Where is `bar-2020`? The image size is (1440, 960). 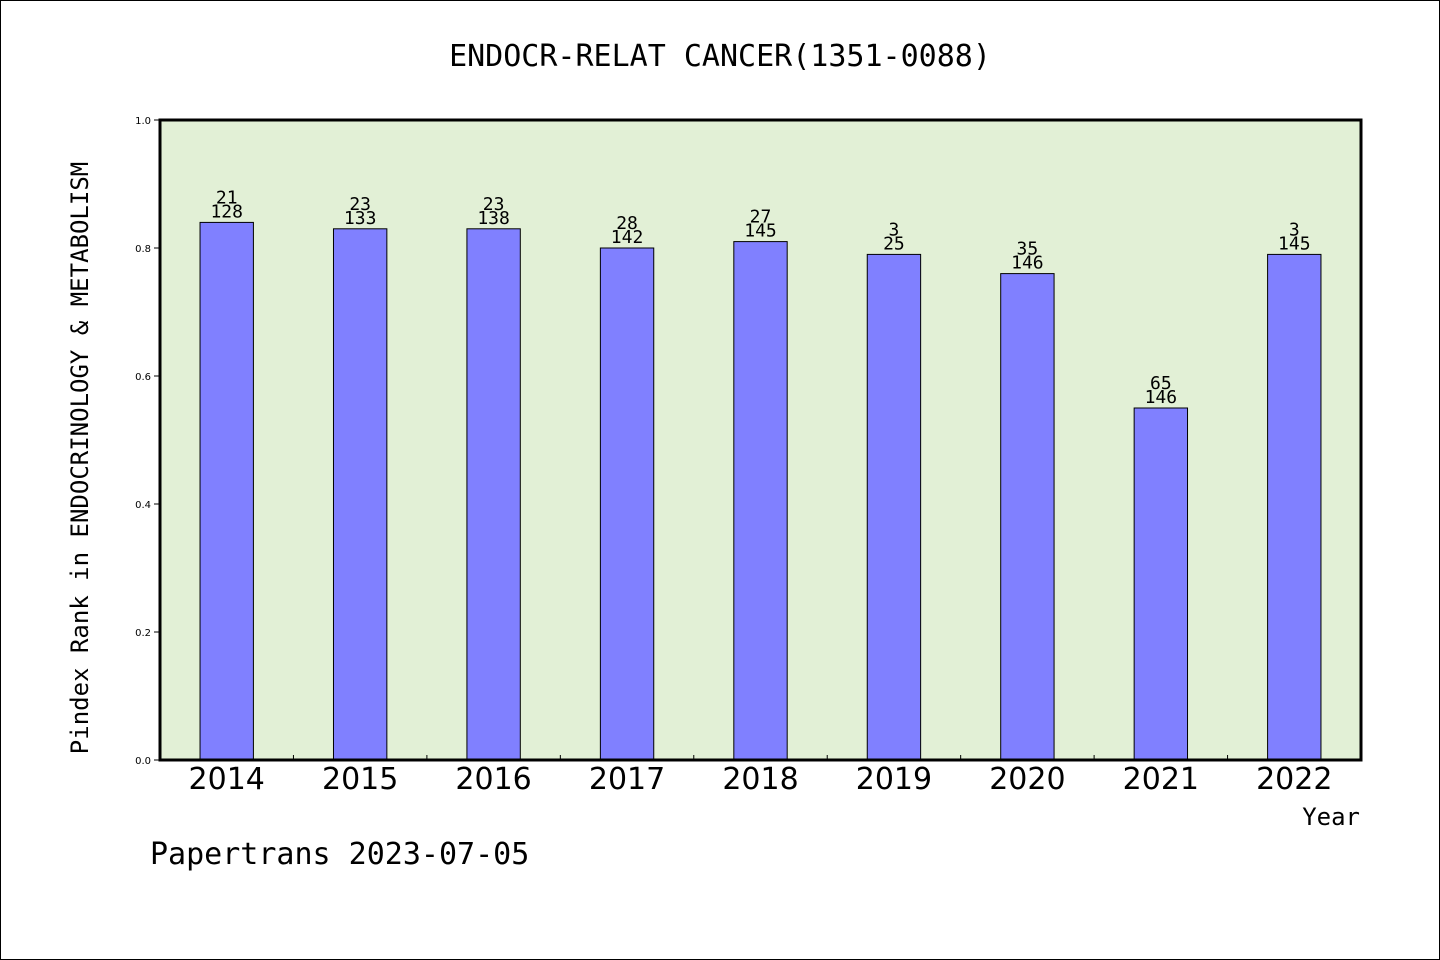 bar-2020 is located at coordinates (1027, 517).